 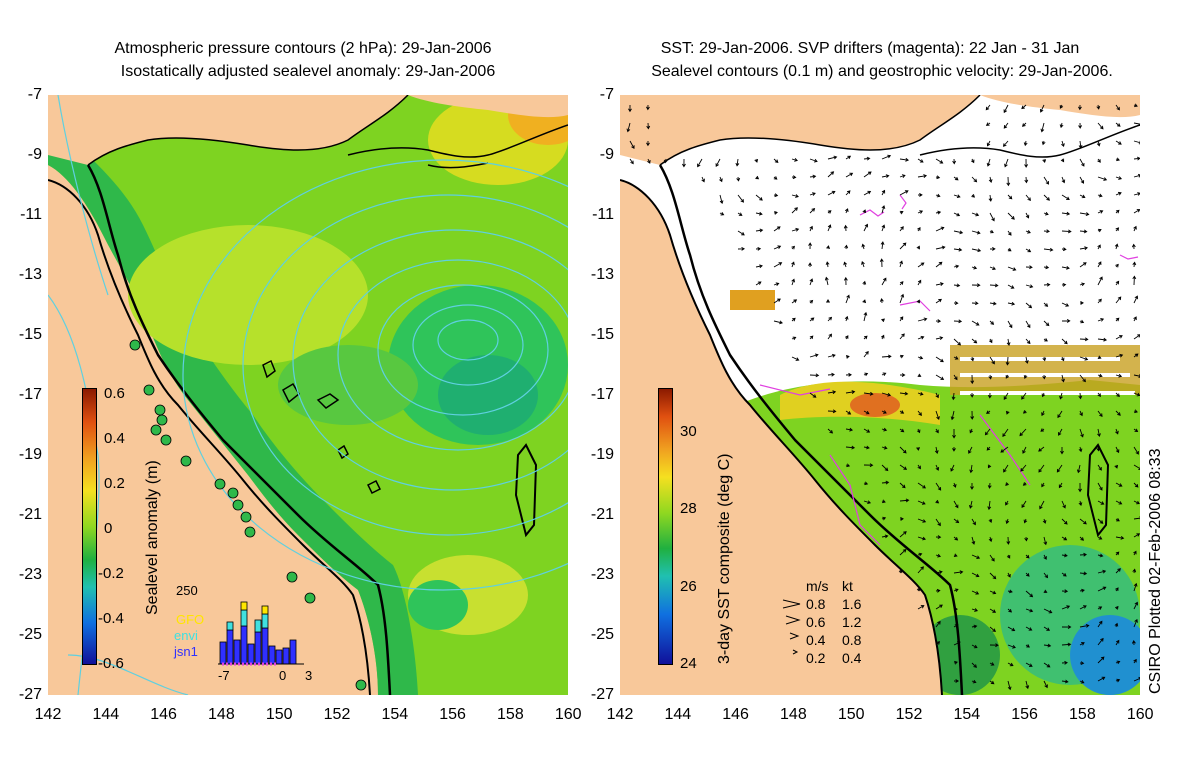 I want to click on vel-legend-arrows, so click(x=791, y=627).